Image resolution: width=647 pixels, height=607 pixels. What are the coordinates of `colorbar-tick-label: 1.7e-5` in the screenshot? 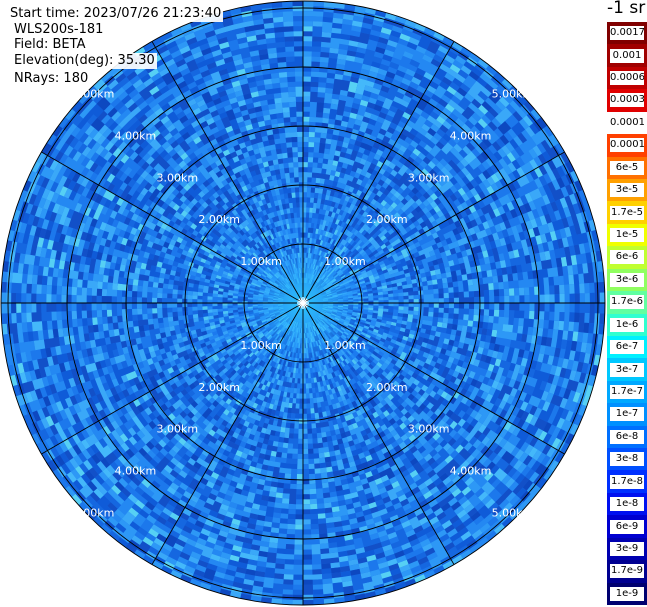 It's located at (627, 212).